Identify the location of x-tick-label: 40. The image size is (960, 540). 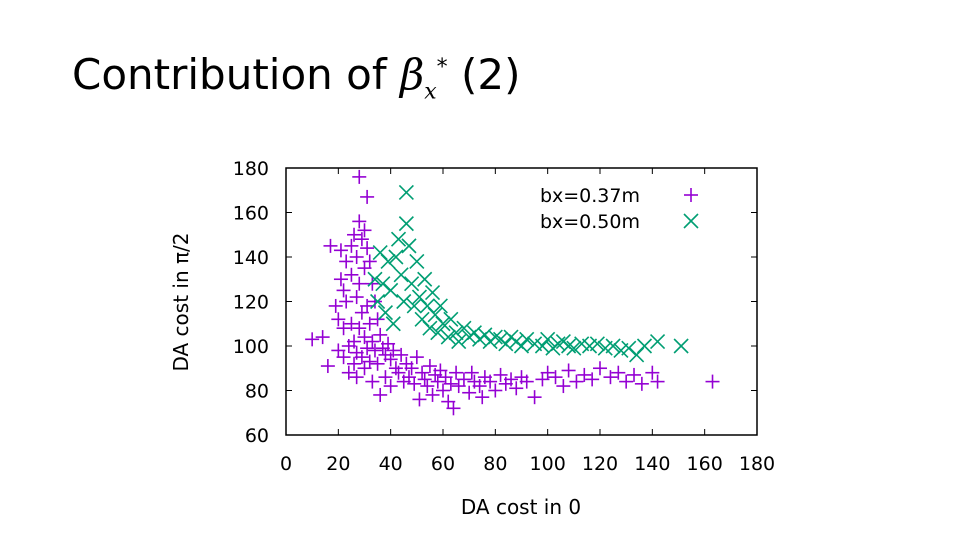
(391, 464).